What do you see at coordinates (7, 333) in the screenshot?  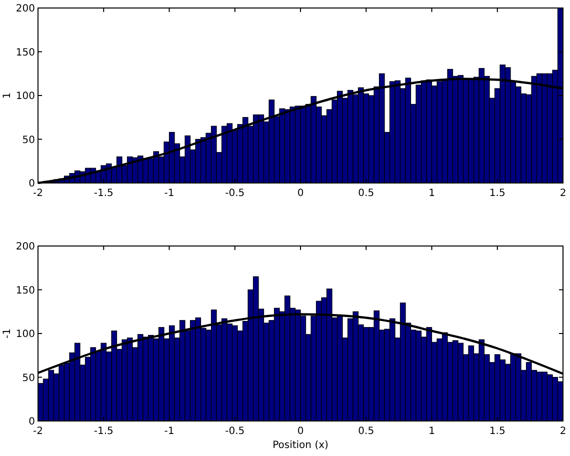 I see `y-axis-title: -1` at bounding box center [7, 333].